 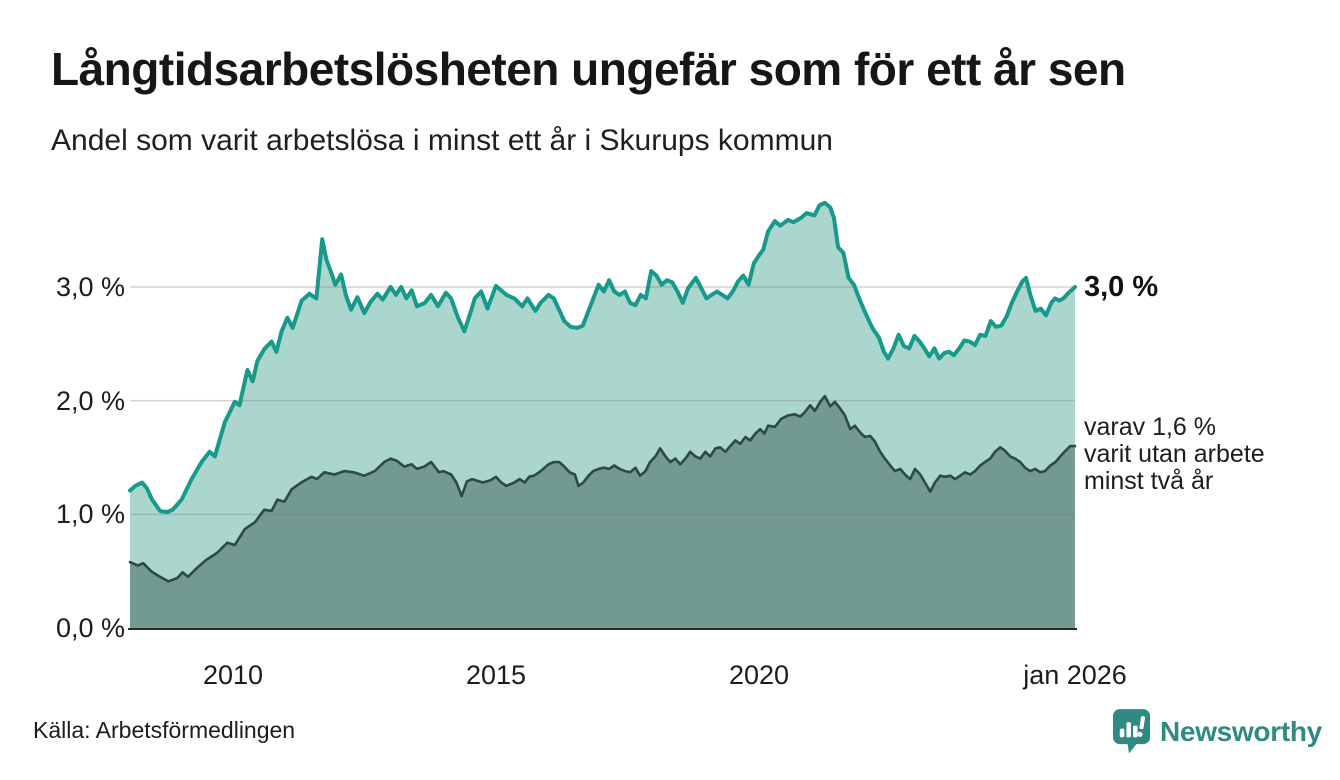 What do you see at coordinates (1241, 731) in the screenshot?
I see `newsworthy-logo-text: Newsworthy` at bounding box center [1241, 731].